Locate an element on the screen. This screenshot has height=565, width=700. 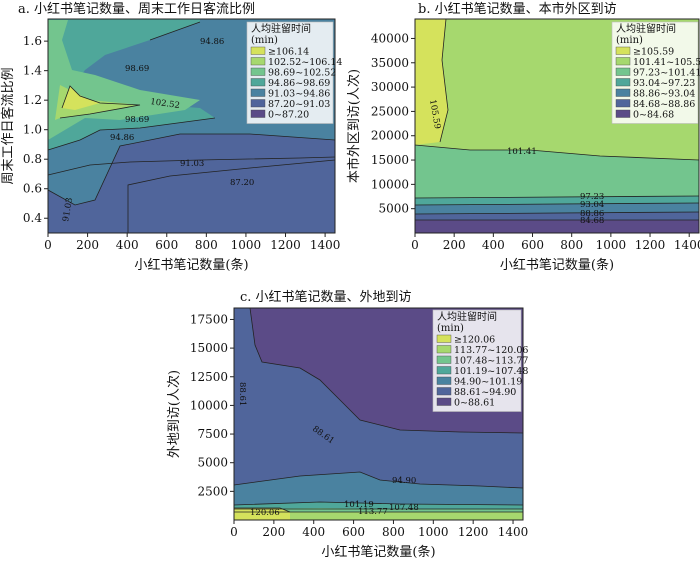
x-tick-label: 1200 is located at coordinates (650, 245).